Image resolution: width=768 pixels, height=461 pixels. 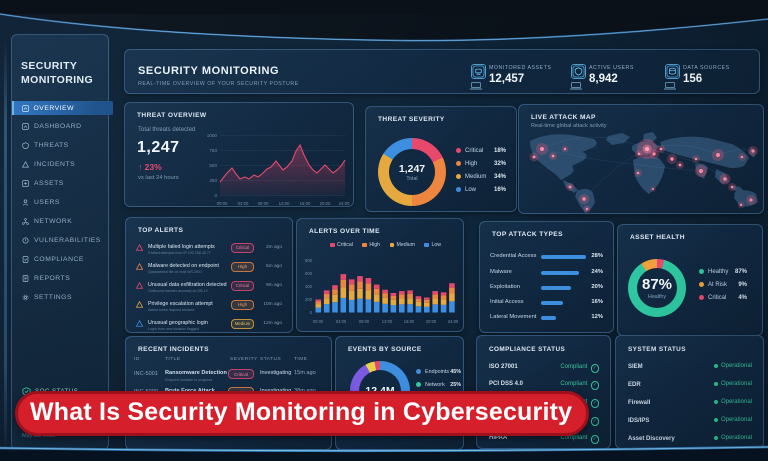 What do you see at coordinates (213, 165) in the screenshot?
I see `svg-text: 500` at bounding box center [213, 165].